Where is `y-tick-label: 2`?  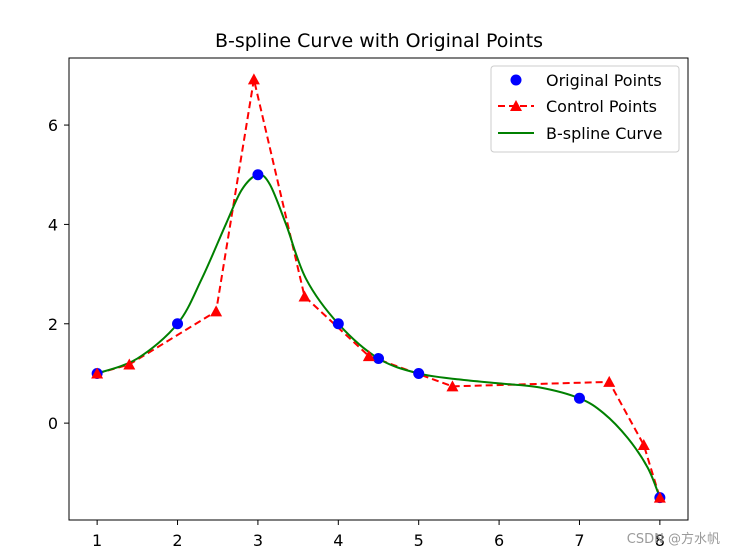 y-tick-label: 2 is located at coordinates (53, 324).